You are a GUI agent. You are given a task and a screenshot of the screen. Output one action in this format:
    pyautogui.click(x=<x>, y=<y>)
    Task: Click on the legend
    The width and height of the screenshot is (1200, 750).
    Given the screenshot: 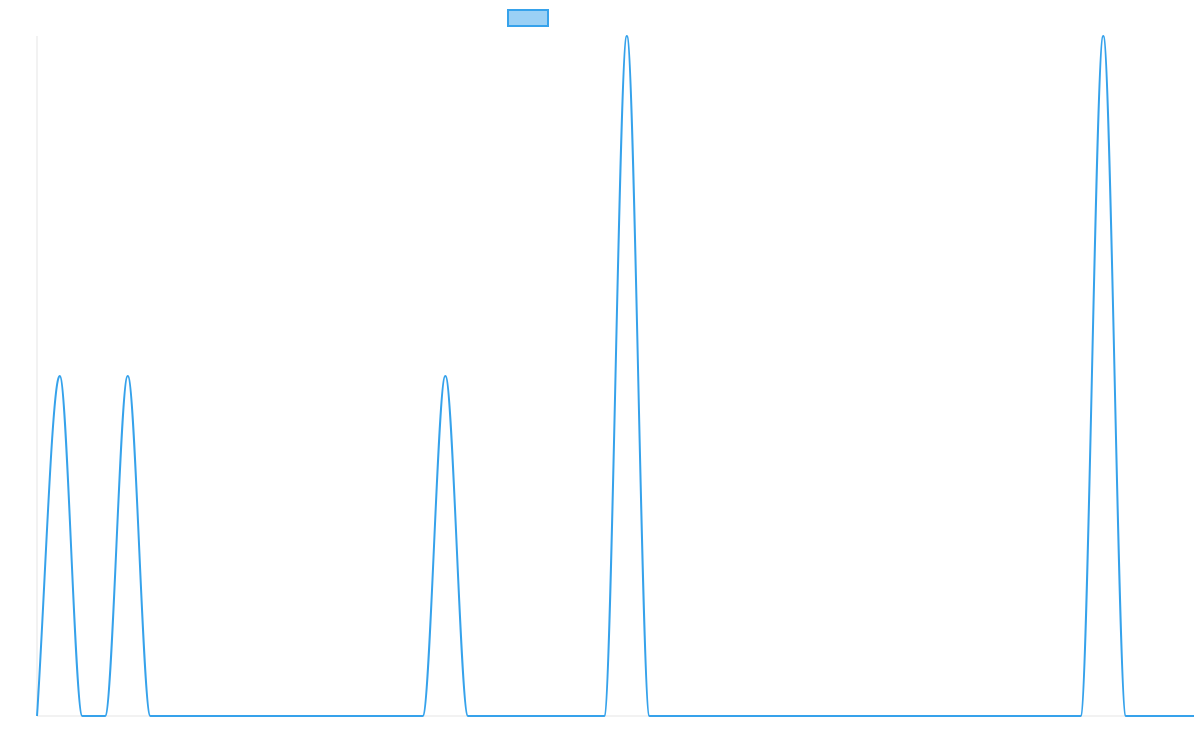 What is the action you would take?
    pyautogui.click(x=528, y=18)
    